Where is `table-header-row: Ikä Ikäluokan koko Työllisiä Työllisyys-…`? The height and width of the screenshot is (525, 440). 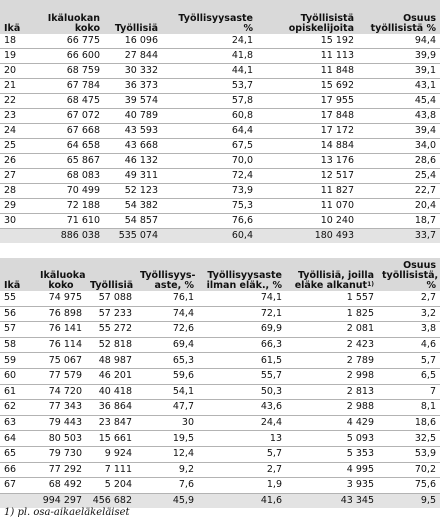
table-header-row: Ikä Ikäluokan koko Työllisiä Työllisyys-… is located at coordinates (220, 274).